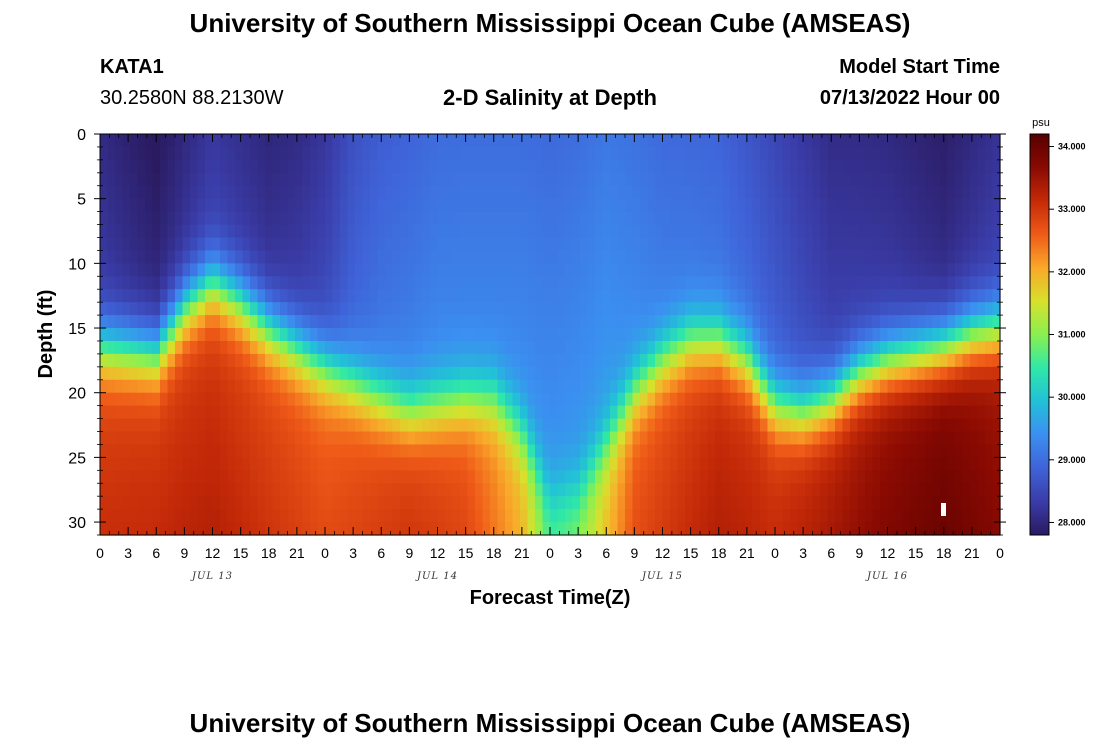 Image resolution: width=1100 pixels, height=750 pixels. What do you see at coordinates (213, 553) in the screenshot?
I see `x-tick-label: 12` at bounding box center [213, 553].